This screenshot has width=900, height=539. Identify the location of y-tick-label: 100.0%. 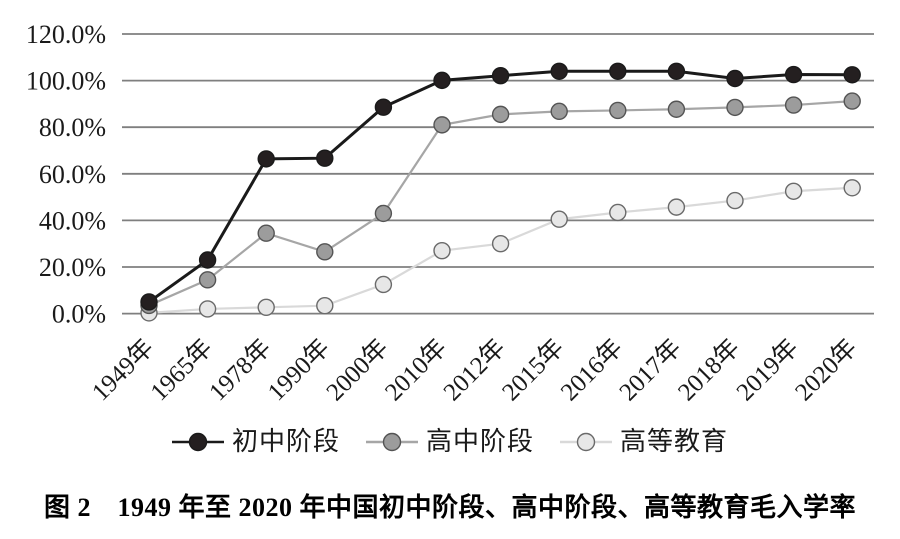
(66, 81).